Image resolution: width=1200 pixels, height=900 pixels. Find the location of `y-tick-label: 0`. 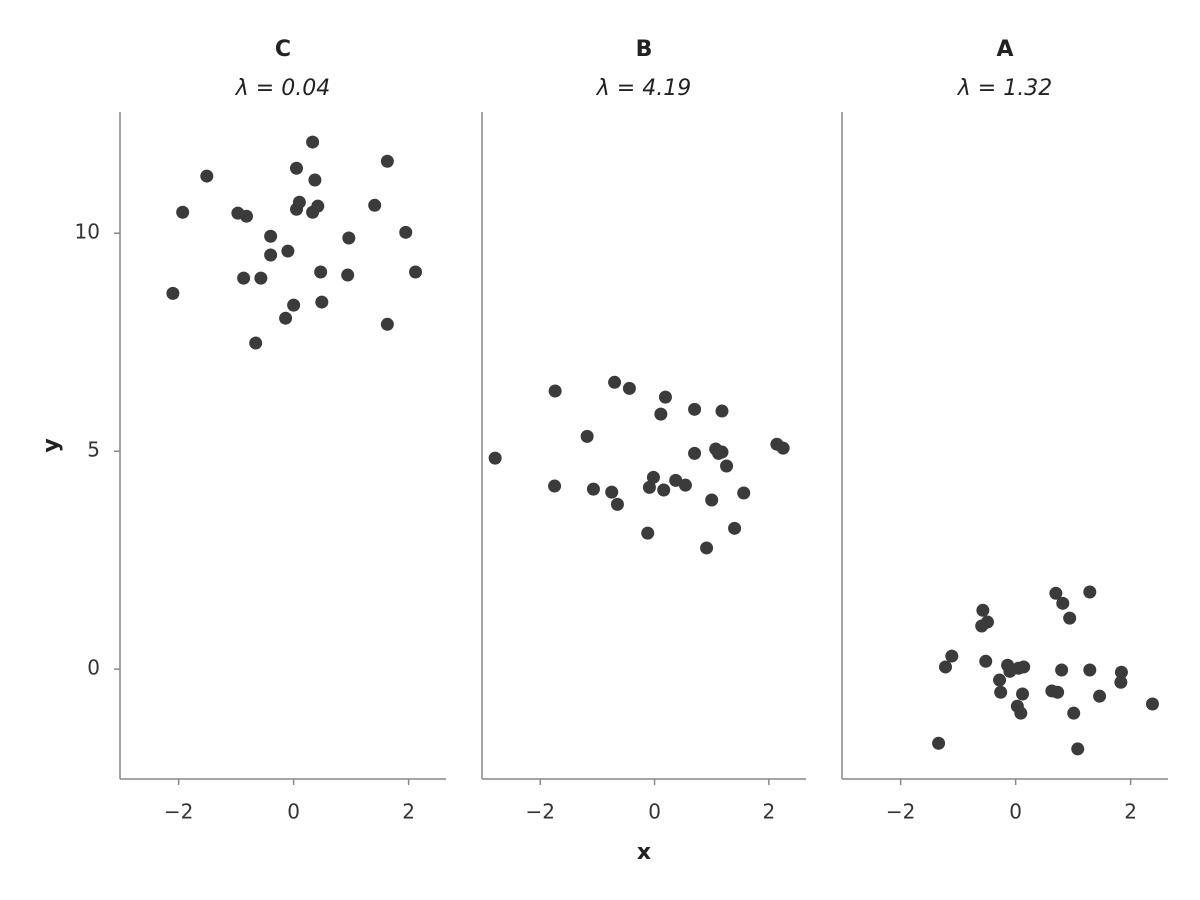

y-tick-label: 0 is located at coordinates (93, 668).